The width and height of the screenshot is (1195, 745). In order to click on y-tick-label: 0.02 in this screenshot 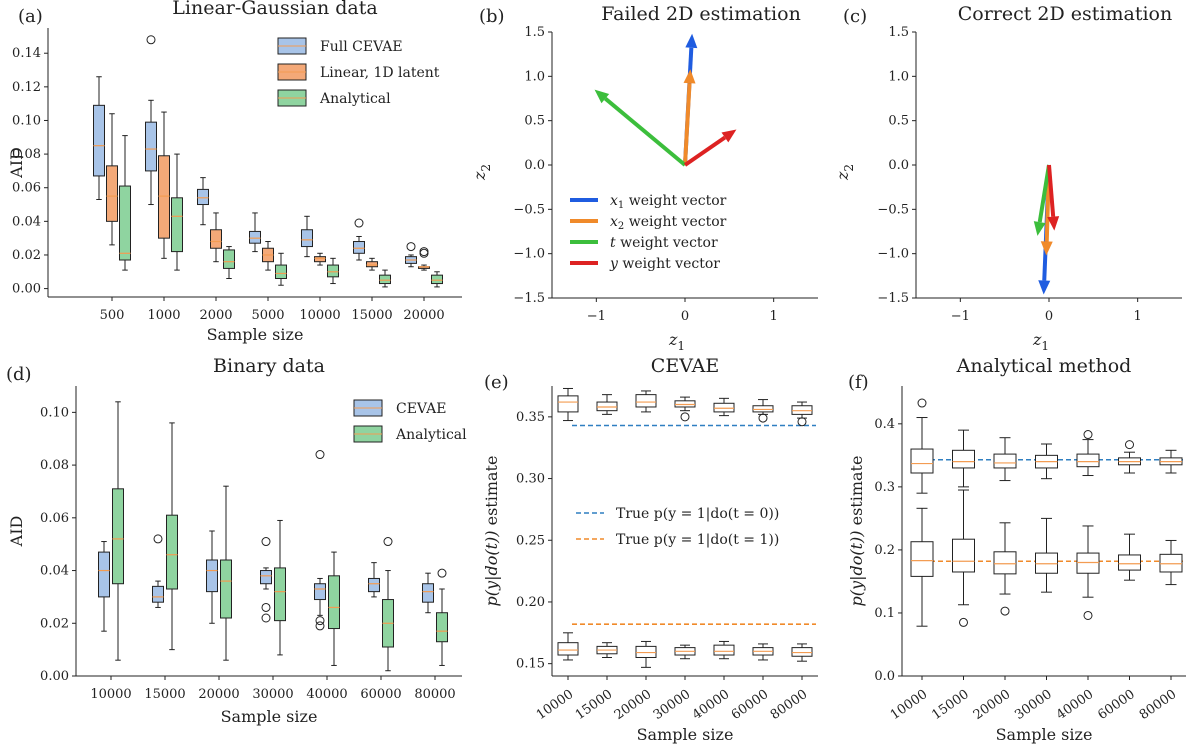, I will do `click(54, 623)`.